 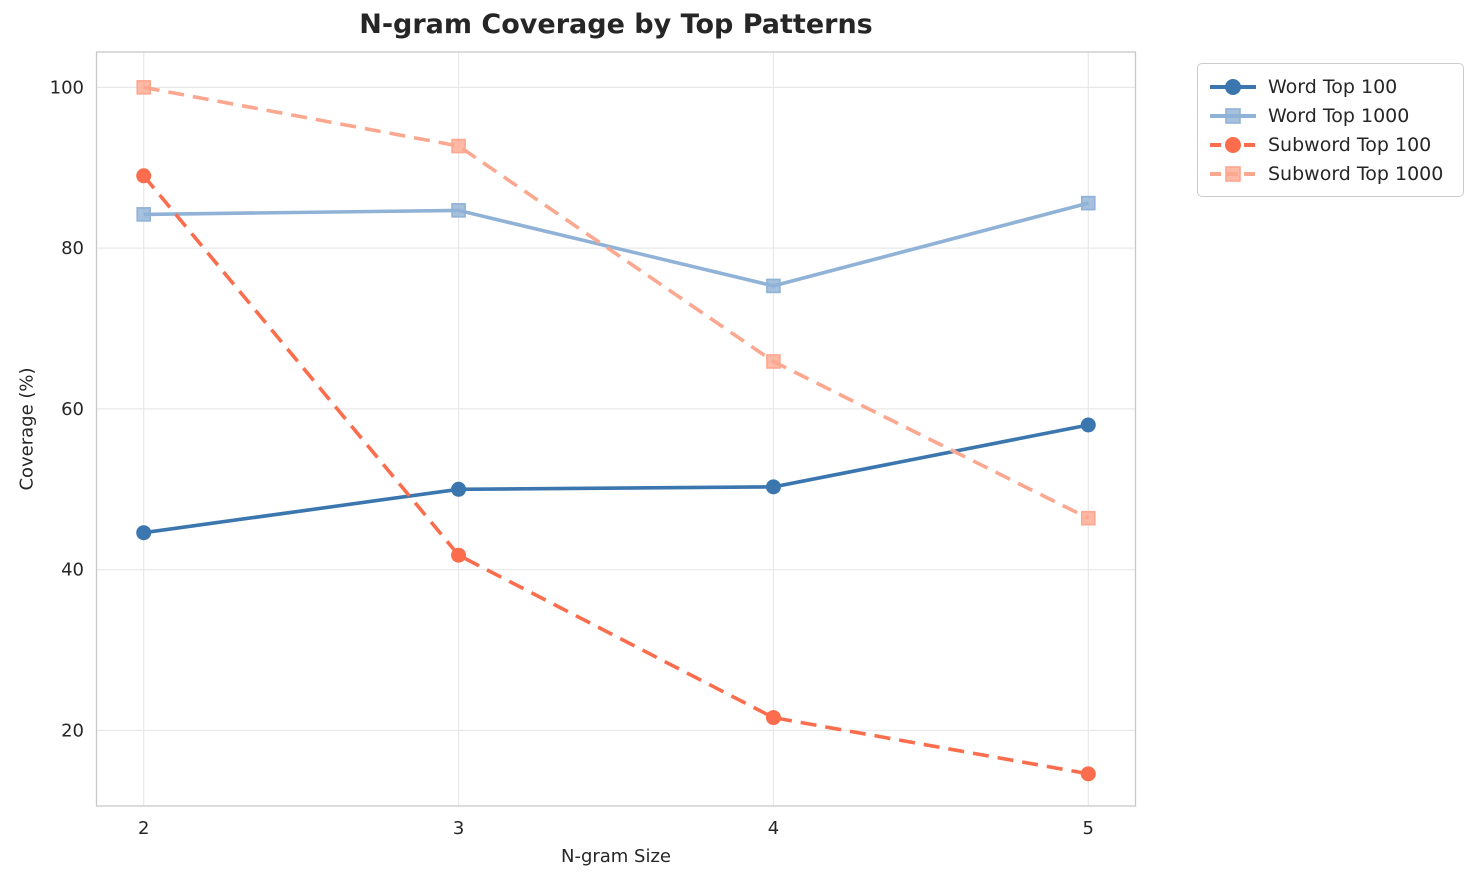 What do you see at coordinates (143, 828) in the screenshot?
I see `x-tick-label: 2` at bounding box center [143, 828].